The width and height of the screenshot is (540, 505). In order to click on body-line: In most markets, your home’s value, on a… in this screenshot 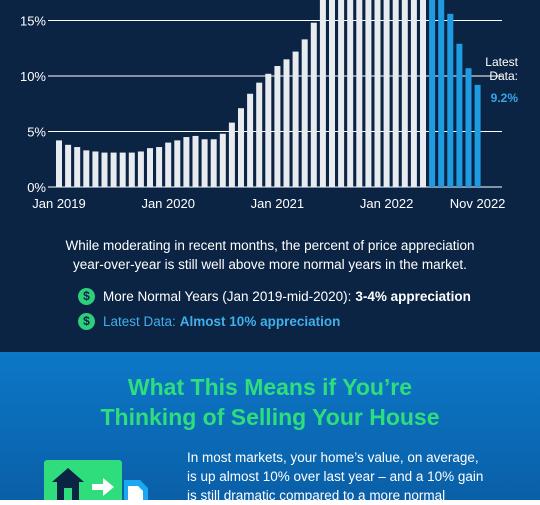, I will do `click(333, 457)`.